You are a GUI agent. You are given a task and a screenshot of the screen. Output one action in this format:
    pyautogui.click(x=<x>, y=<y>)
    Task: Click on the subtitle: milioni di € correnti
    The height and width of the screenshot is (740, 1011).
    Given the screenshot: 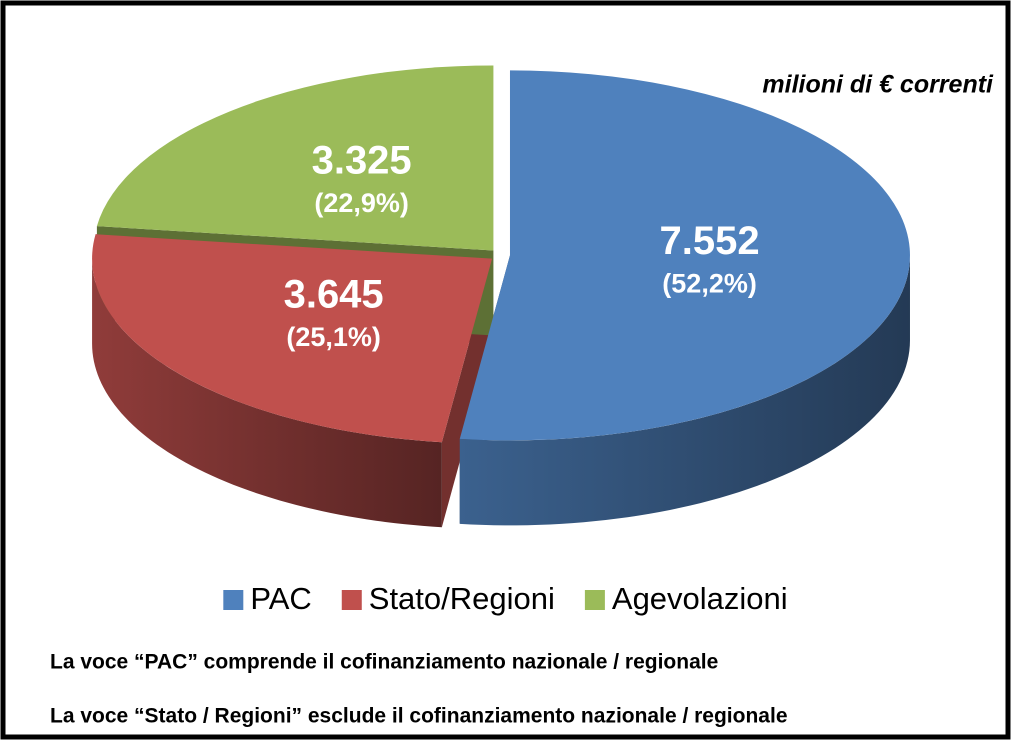 What is the action you would take?
    pyautogui.click(x=878, y=85)
    